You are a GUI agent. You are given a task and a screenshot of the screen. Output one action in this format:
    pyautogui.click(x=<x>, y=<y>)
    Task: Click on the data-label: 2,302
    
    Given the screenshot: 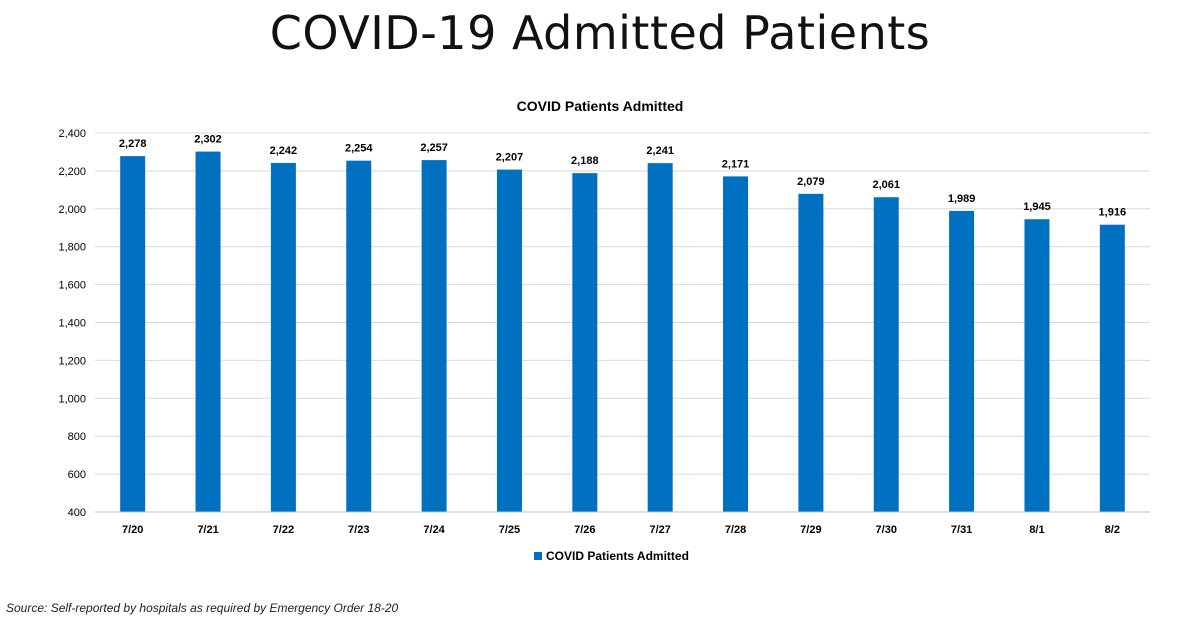 What is the action you would take?
    pyautogui.click(x=208, y=140)
    